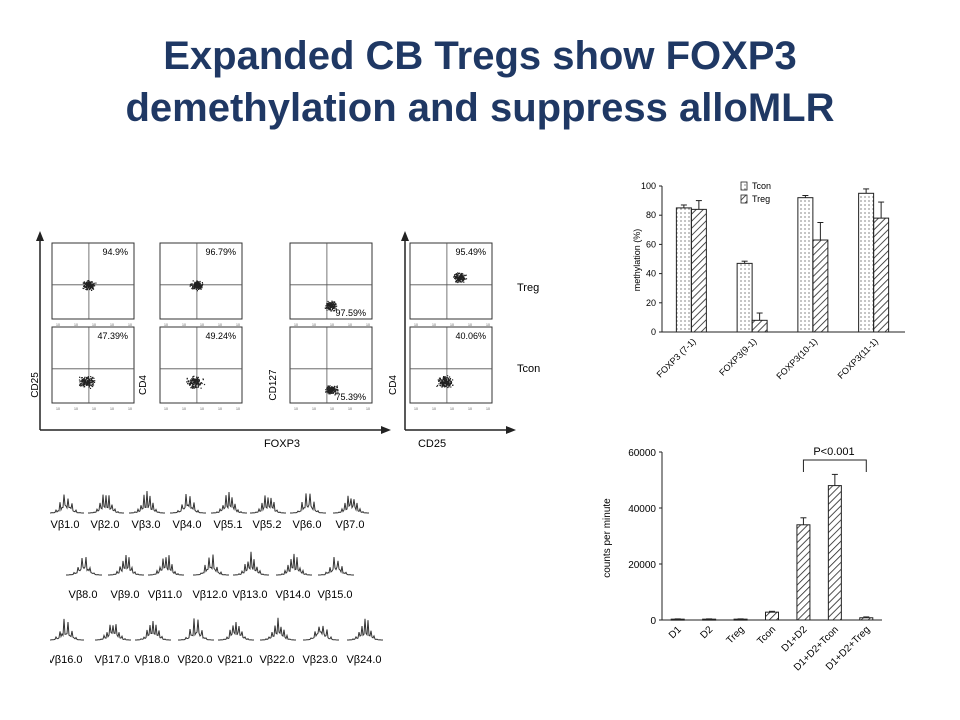  I want to click on row-label-treg: Treg, so click(528, 288).